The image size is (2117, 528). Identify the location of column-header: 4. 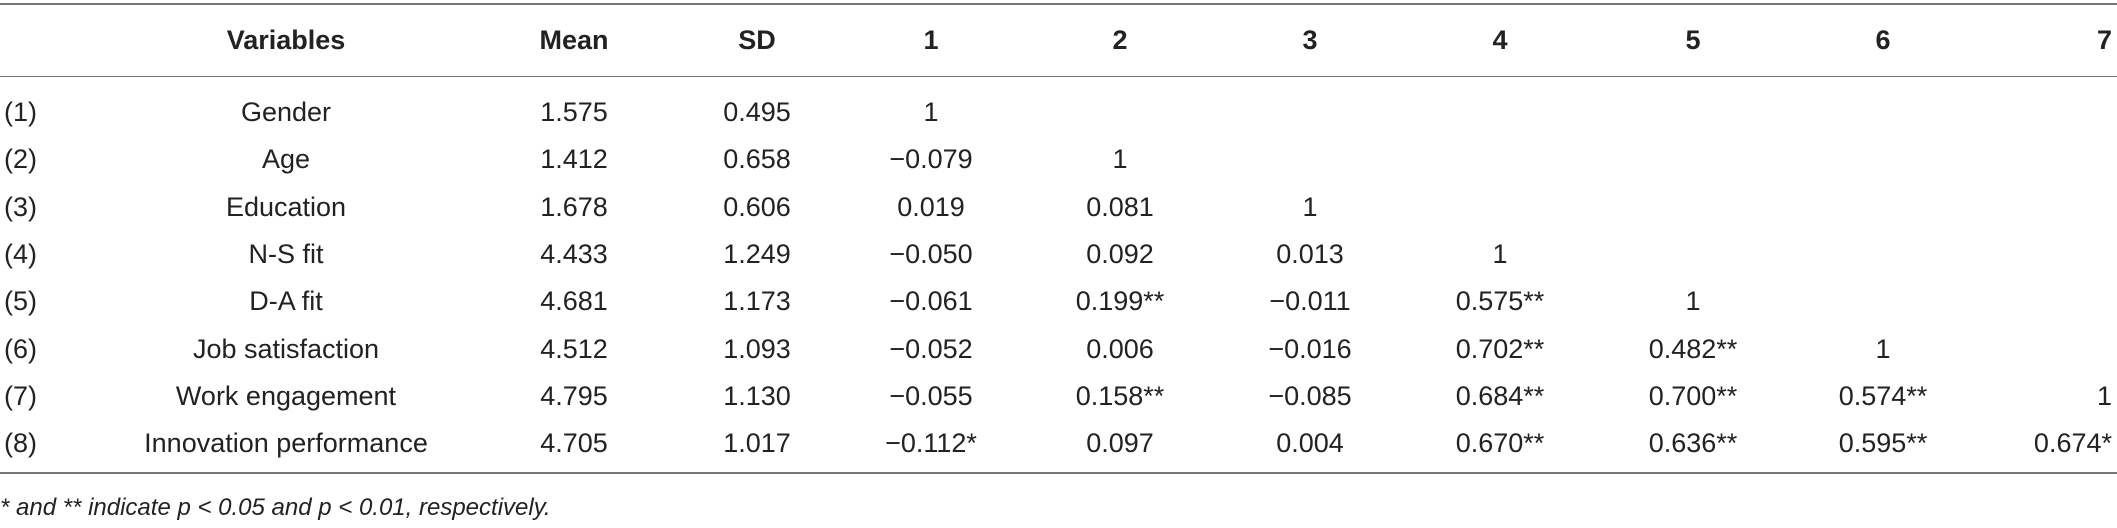
(1500, 40).